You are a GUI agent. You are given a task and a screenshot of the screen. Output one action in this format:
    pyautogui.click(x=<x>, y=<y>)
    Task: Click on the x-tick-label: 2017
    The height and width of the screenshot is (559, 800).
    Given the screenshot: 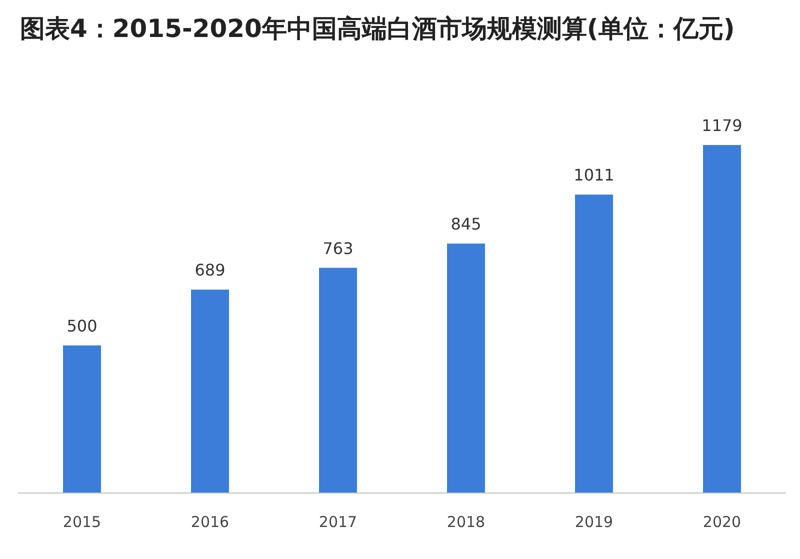 What is the action you would take?
    pyautogui.click(x=338, y=522)
    